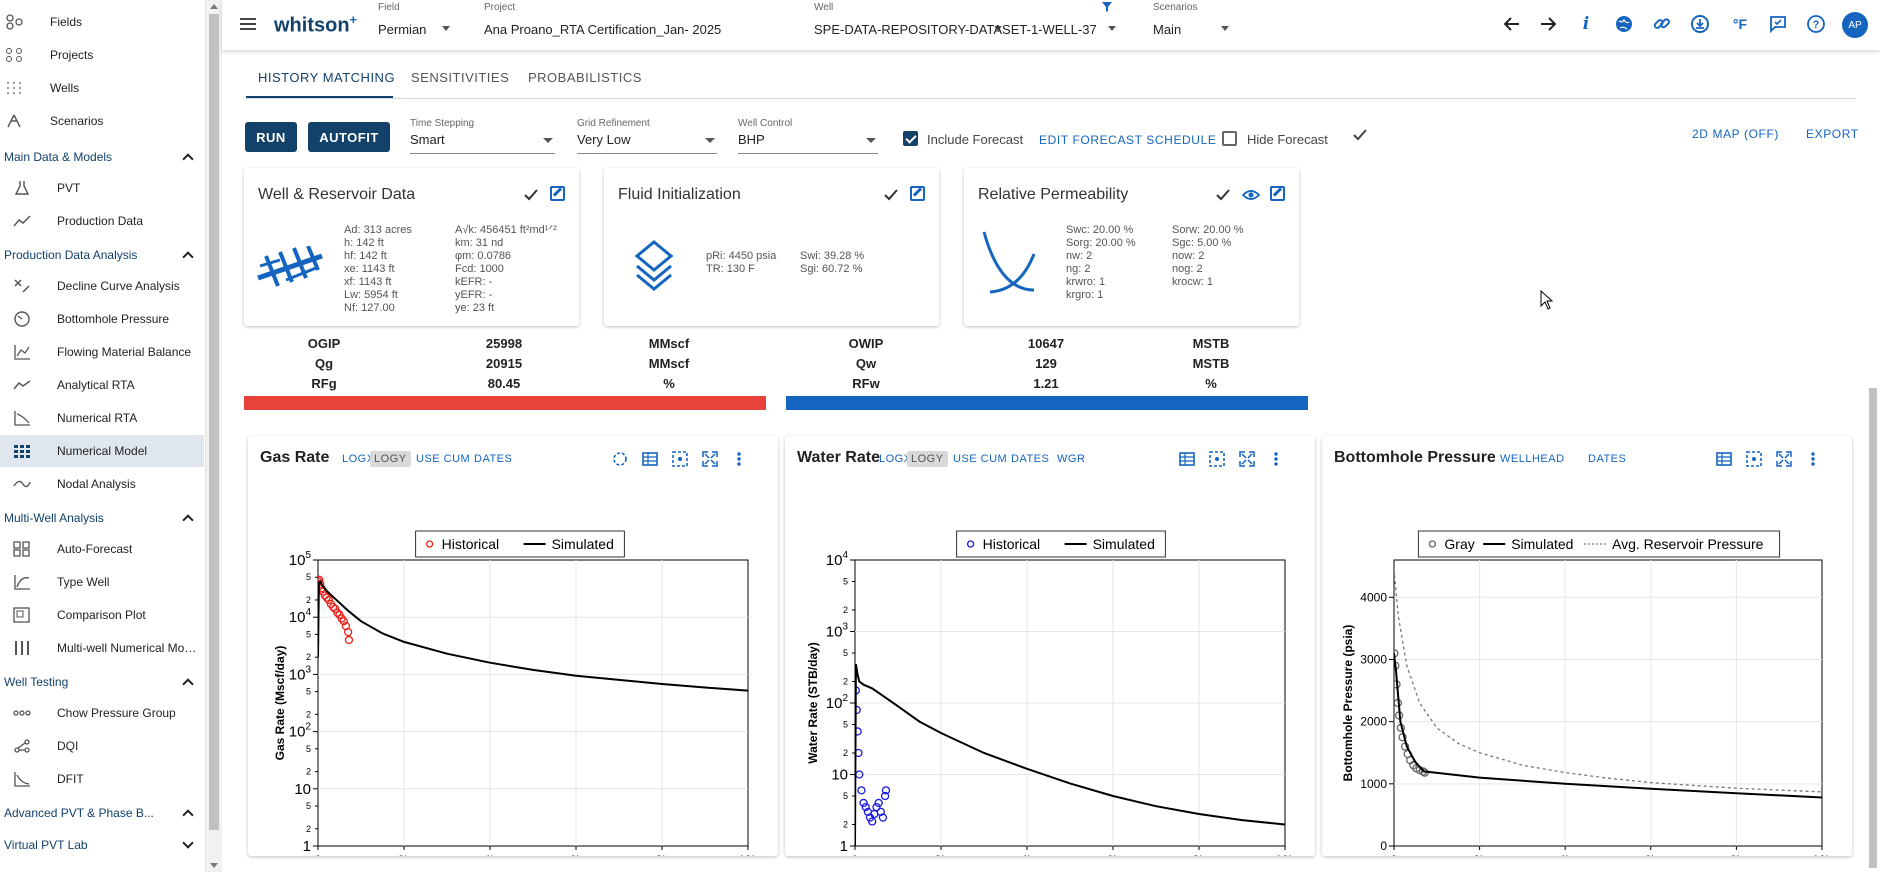 This screenshot has height=872, width=1880. I want to click on well-control-select: Well Control BHP, so click(808, 136).